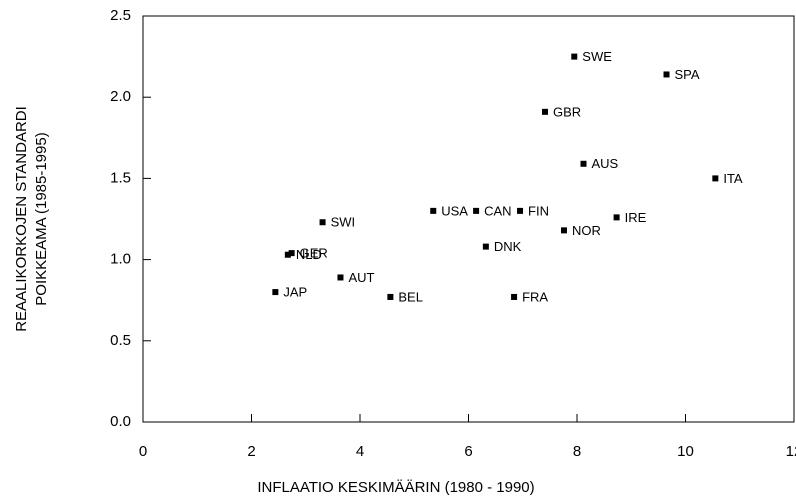  What do you see at coordinates (41, 218) in the screenshot?
I see `y-axis-label: POIKKEAMA (1985-1995)` at bounding box center [41, 218].